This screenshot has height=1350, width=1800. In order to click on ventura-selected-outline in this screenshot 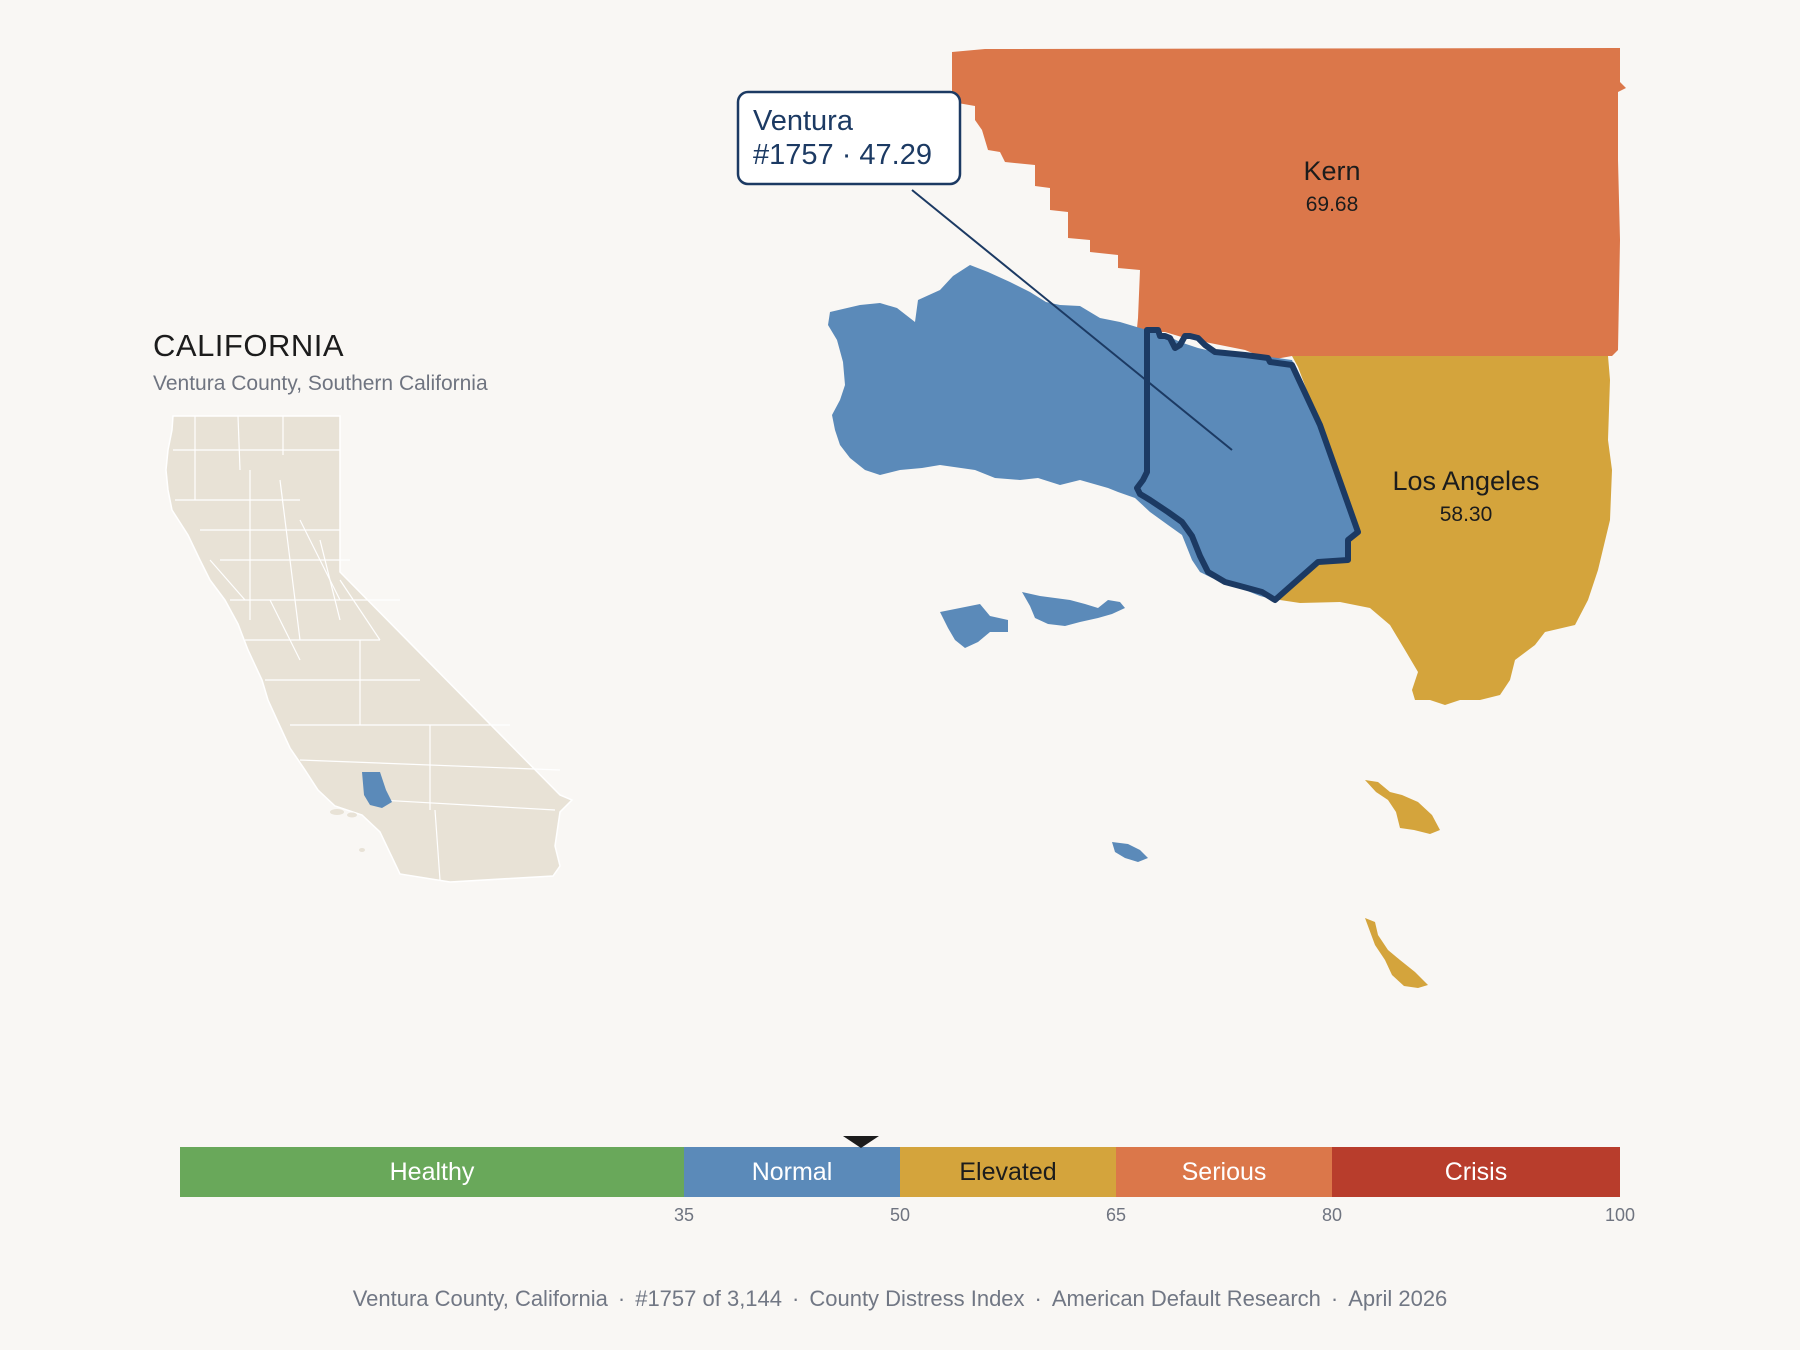, I will do `click(1247, 465)`.